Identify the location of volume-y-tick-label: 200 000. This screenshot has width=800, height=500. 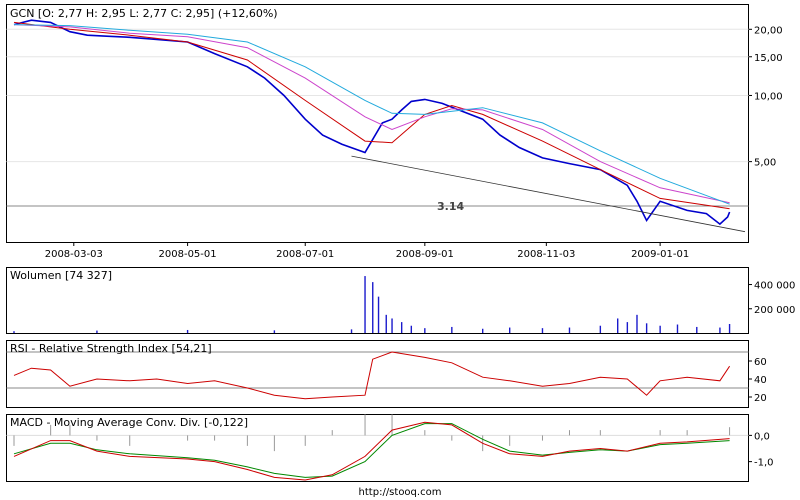
(774, 310).